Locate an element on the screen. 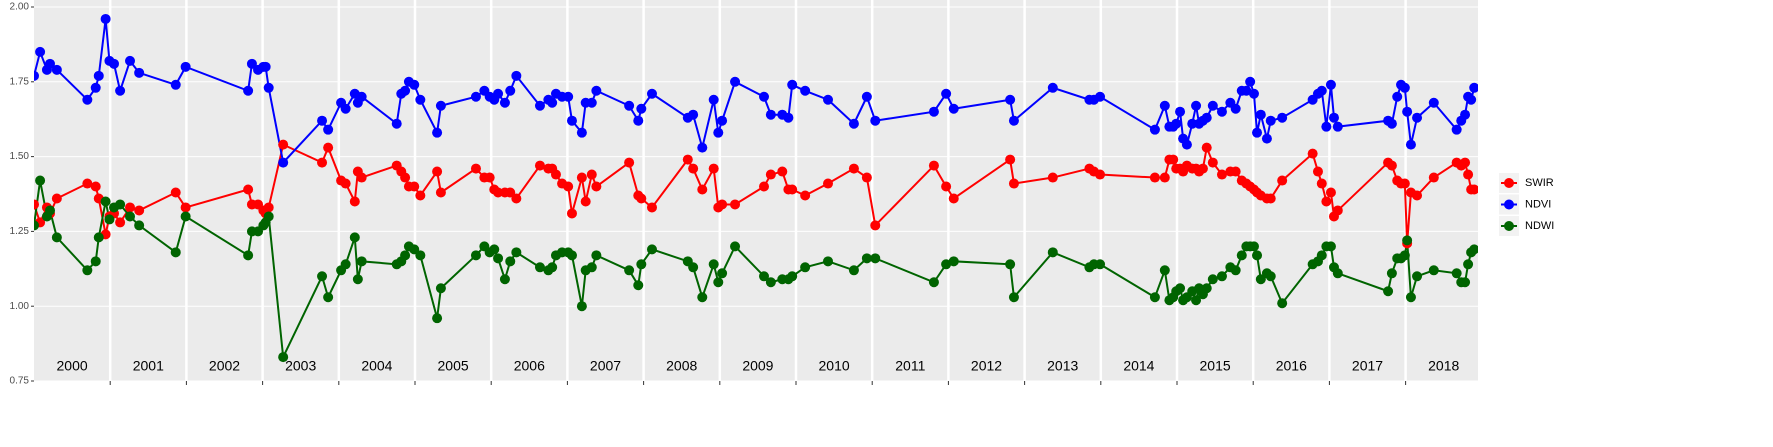  year-label: 2010 is located at coordinates (834, 366).